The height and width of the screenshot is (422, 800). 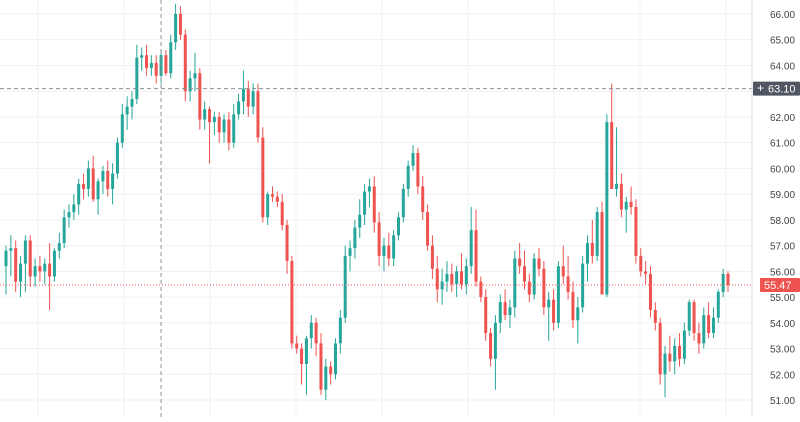 I want to click on crosshair-plus-icon: +, so click(x=760, y=88).